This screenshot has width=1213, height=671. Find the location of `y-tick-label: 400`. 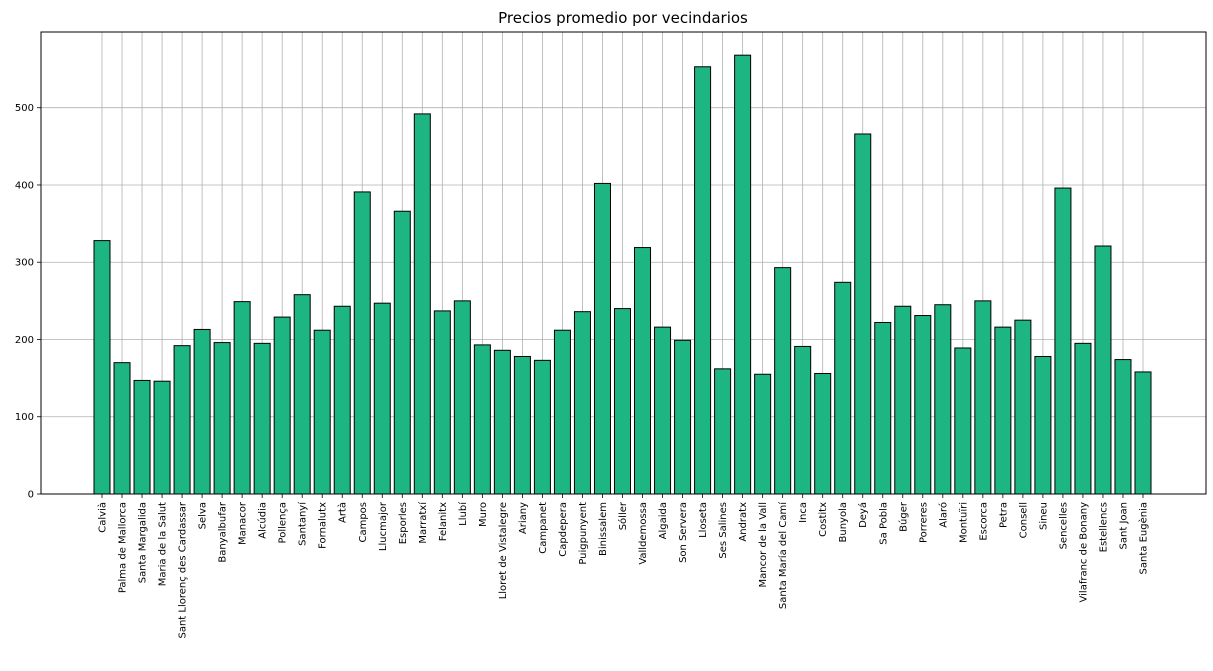

y-tick-label: 400 is located at coordinates (24, 185).